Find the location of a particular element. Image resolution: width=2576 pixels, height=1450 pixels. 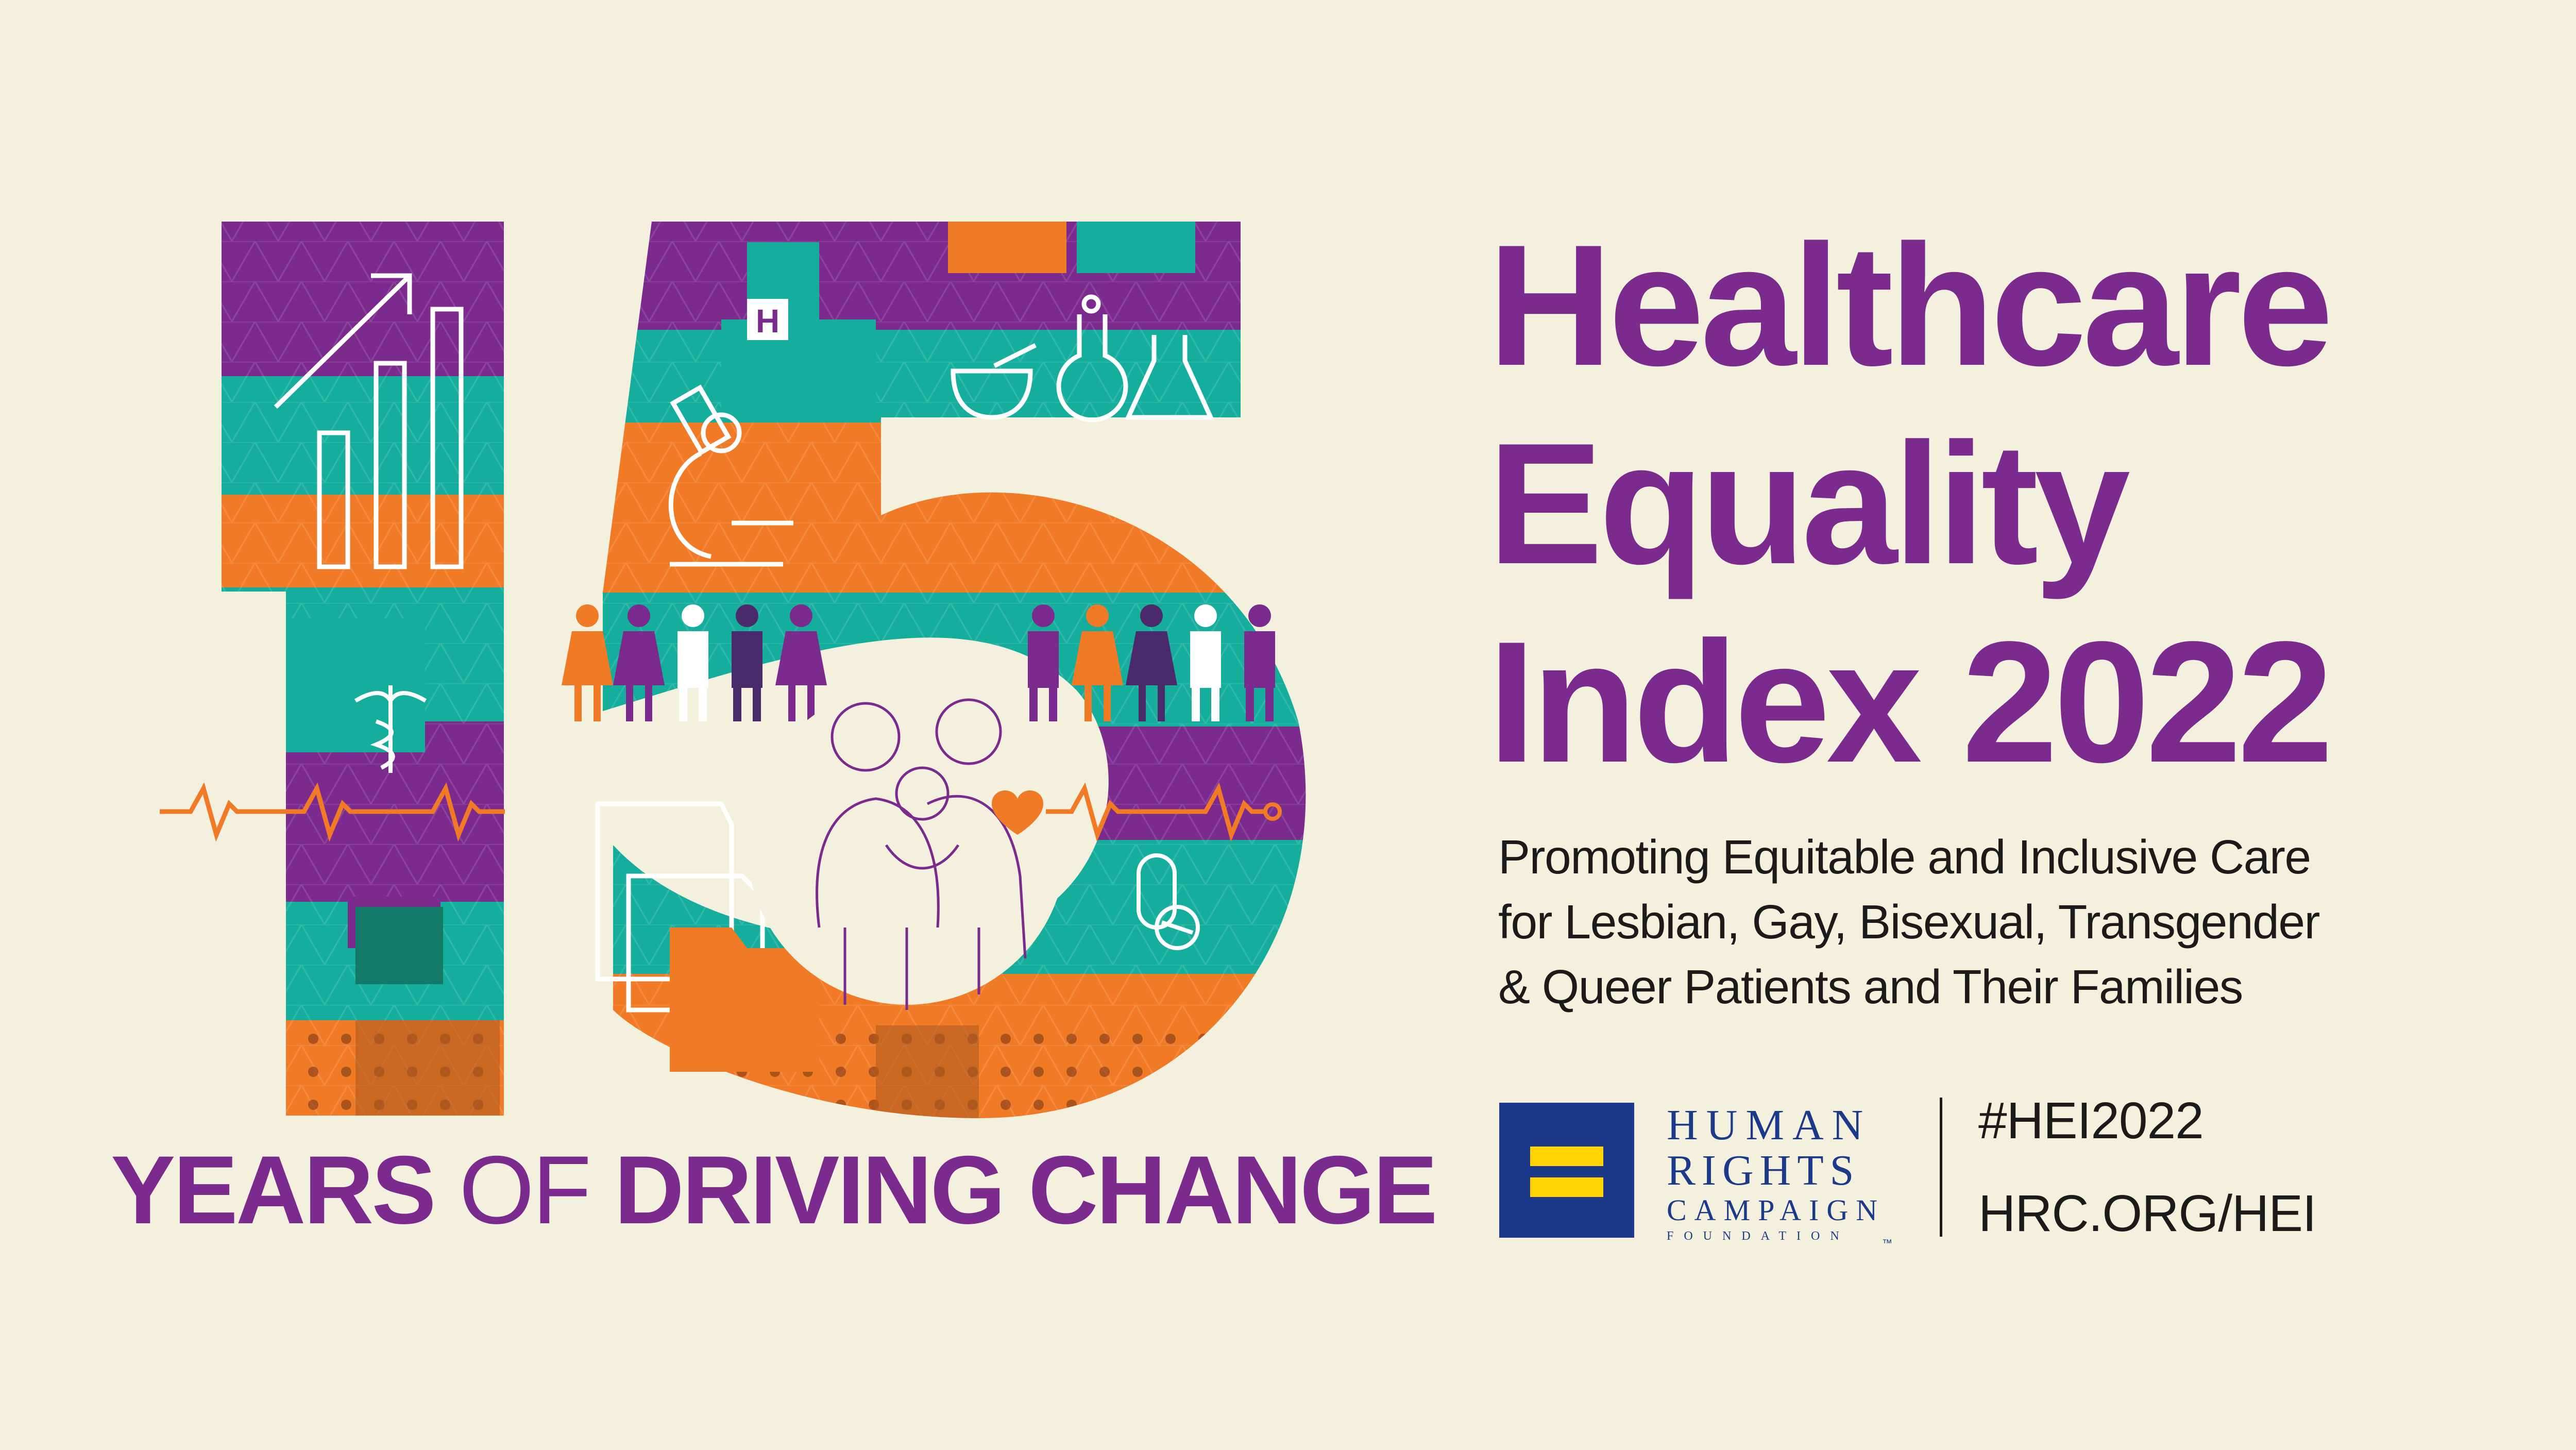

hrc-logo-wordmark: HUMAN RIGHTS CAMPAIGN FOUNDATION ™ is located at coordinates (1785, 1175).